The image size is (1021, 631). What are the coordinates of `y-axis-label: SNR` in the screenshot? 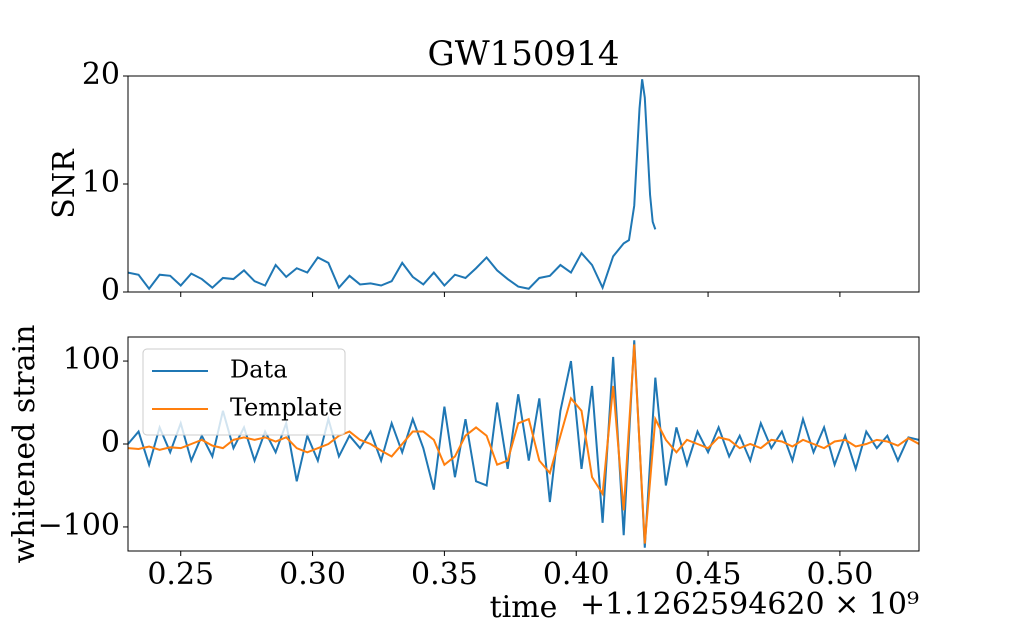 It's located at (64, 183).